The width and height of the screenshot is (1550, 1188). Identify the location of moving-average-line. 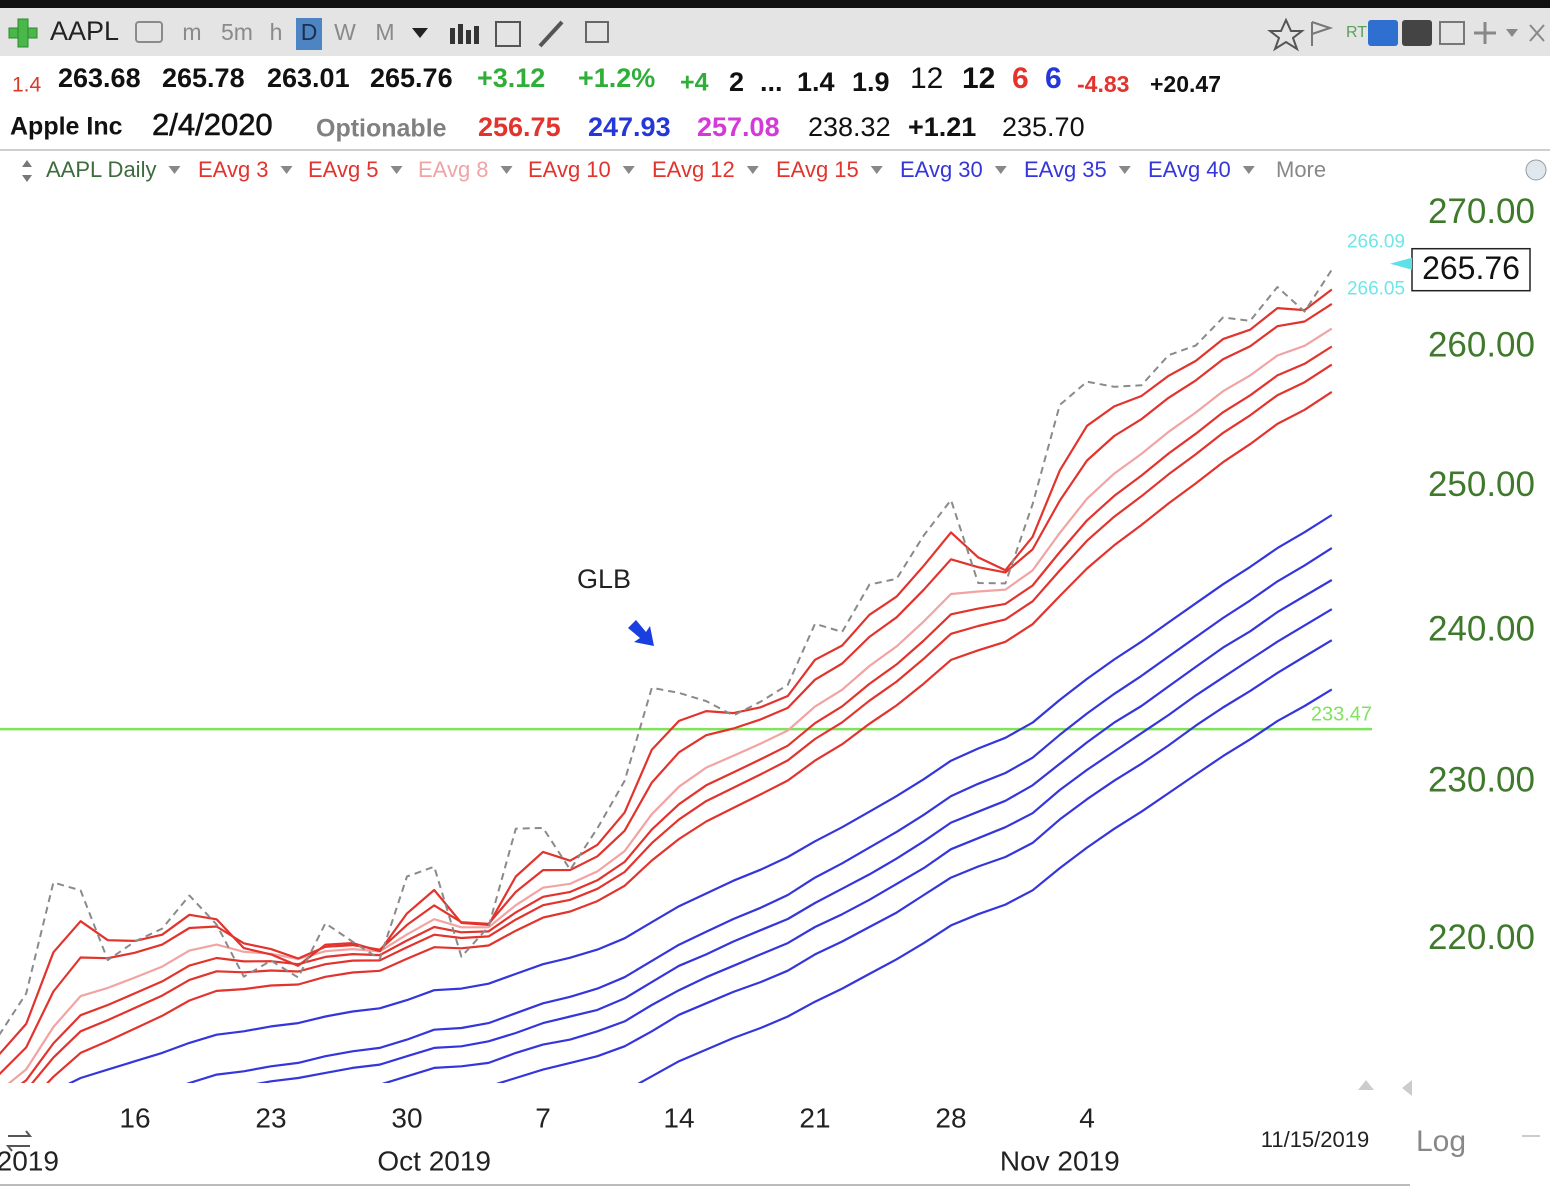
(985, 885).